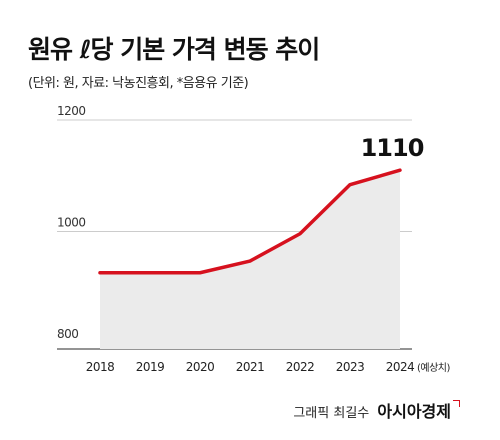  I want to click on x-tick-label: 2021, so click(250, 367).